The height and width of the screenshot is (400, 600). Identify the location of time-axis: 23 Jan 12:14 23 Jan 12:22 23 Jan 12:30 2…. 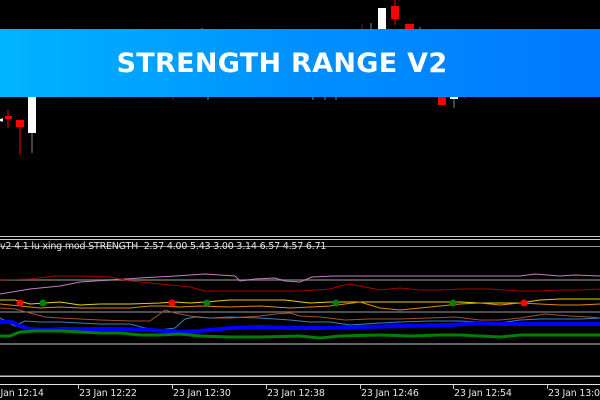
(300, 392).